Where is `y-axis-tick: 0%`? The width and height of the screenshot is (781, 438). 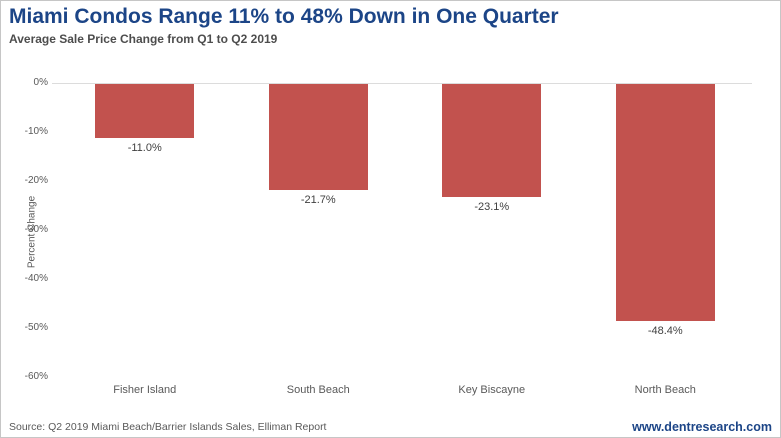 y-axis-tick: 0% is located at coordinates (40, 82).